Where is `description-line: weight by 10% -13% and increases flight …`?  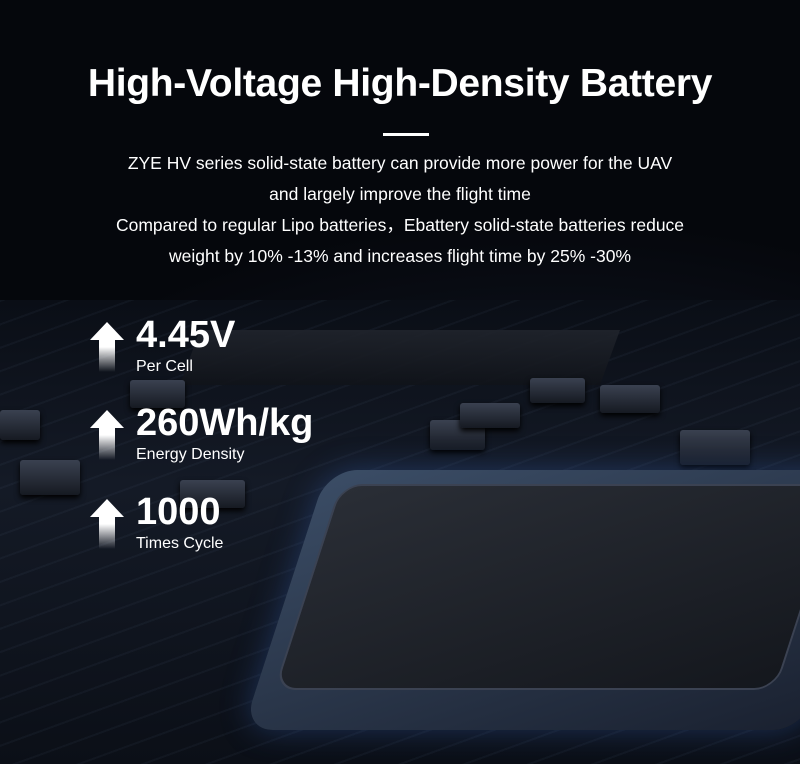
description-line: weight by 10% -13% and increases flight … is located at coordinates (400, 256).